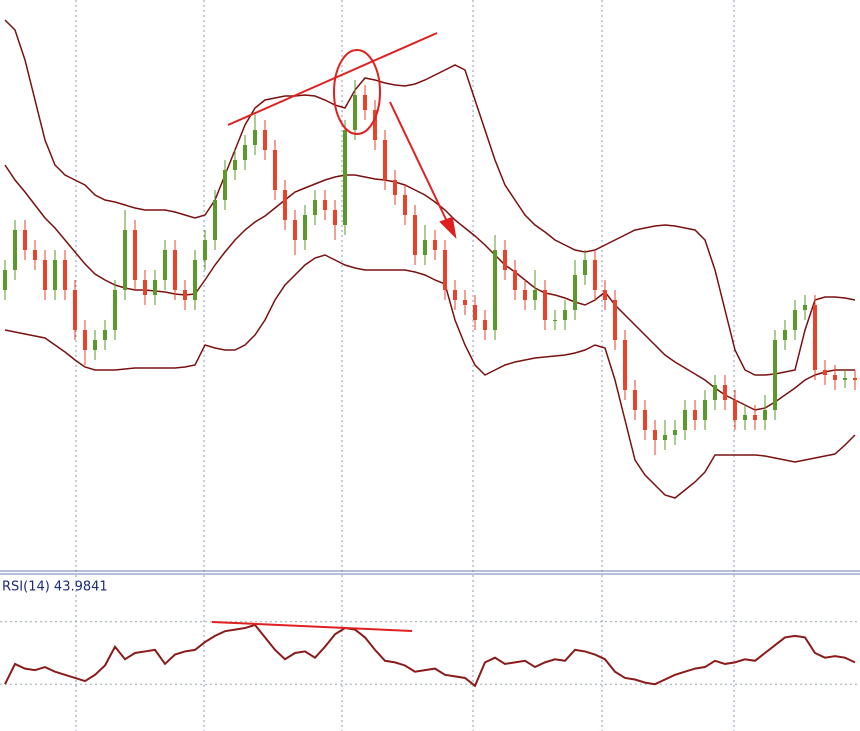 The height and width of the screenshot is (731, 860). What do you see at coordinates (357, 92) in the screenshot?
I see `highlight-ellipse` at bounding box center [357, 92].